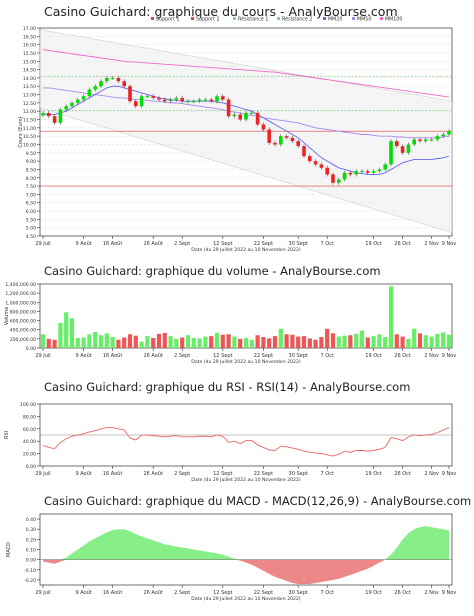 Image resolution: width=474 pixels, height=616 pixels. Describe the element at coordinates (31, 540) in the screenshot. I see `y-tick-label: 0.20` at that location.